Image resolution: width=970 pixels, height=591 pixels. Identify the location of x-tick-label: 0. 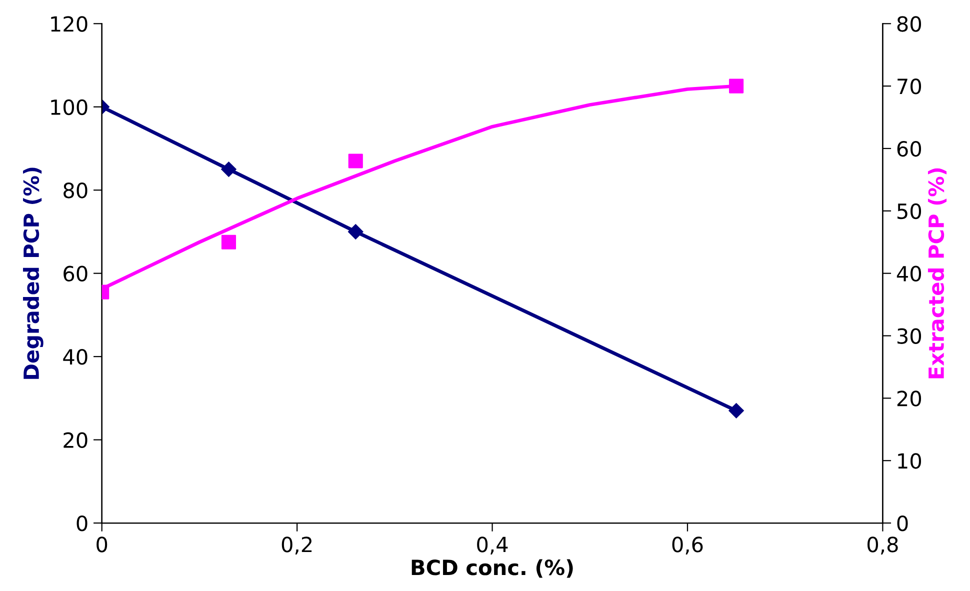
(102, 544).